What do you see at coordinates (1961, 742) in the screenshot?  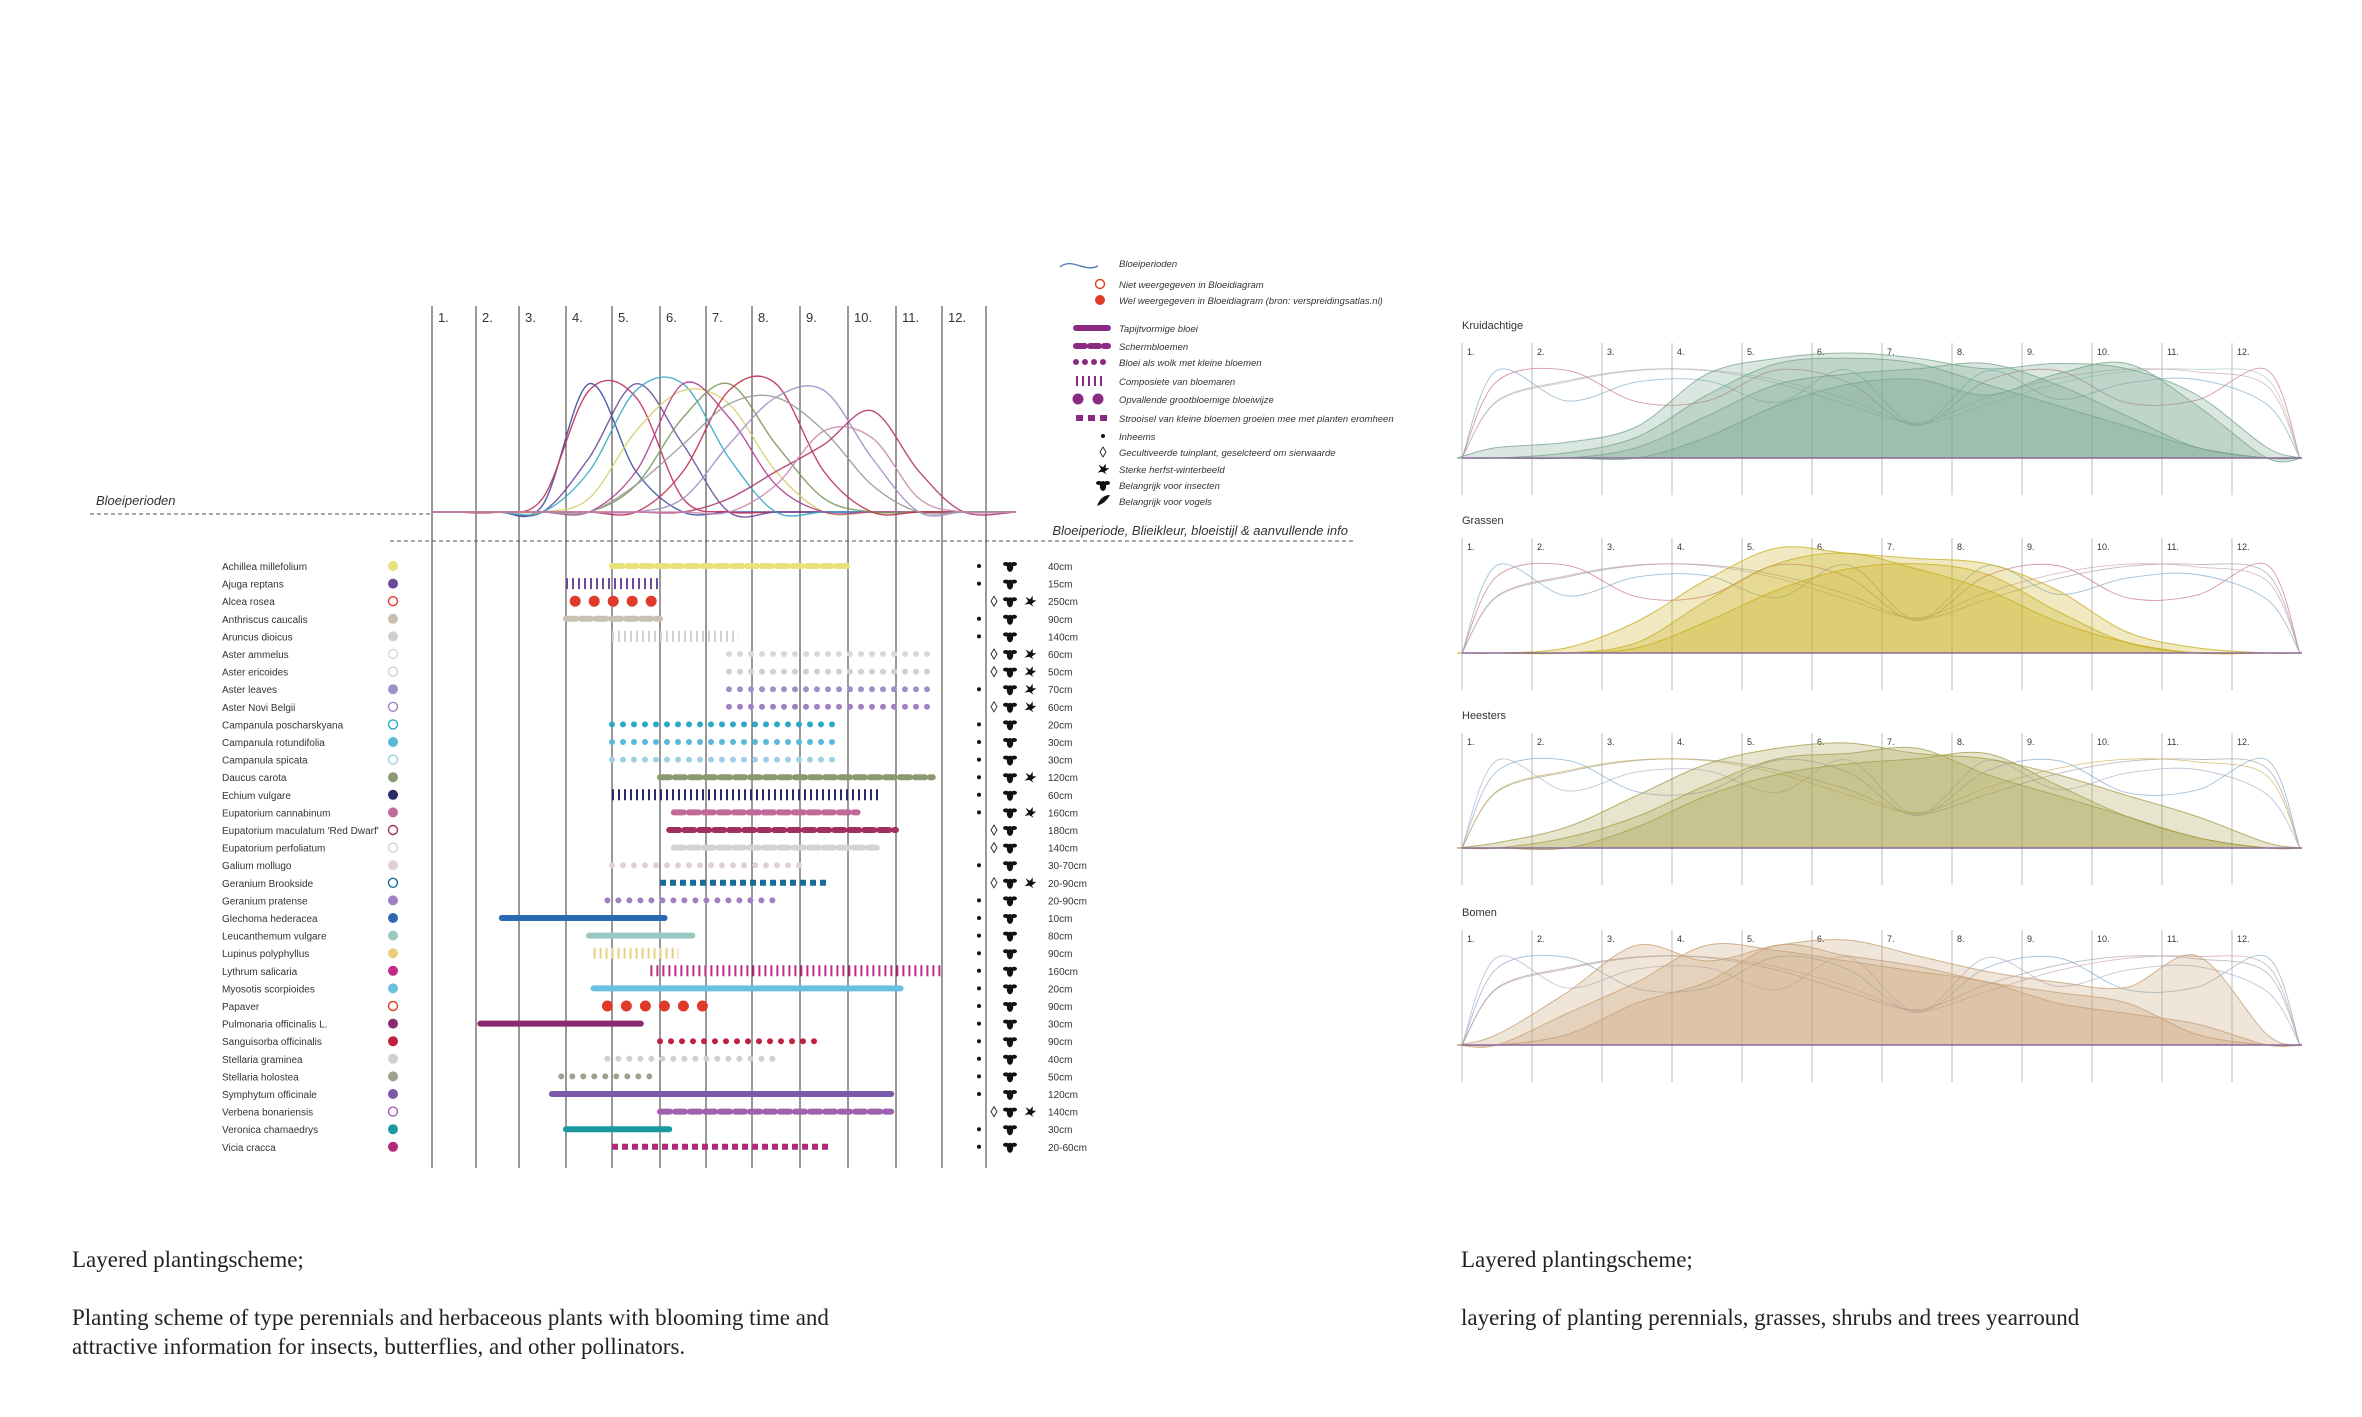 I see `layer-month-label: 8.` at bounding box center [1961, 742].